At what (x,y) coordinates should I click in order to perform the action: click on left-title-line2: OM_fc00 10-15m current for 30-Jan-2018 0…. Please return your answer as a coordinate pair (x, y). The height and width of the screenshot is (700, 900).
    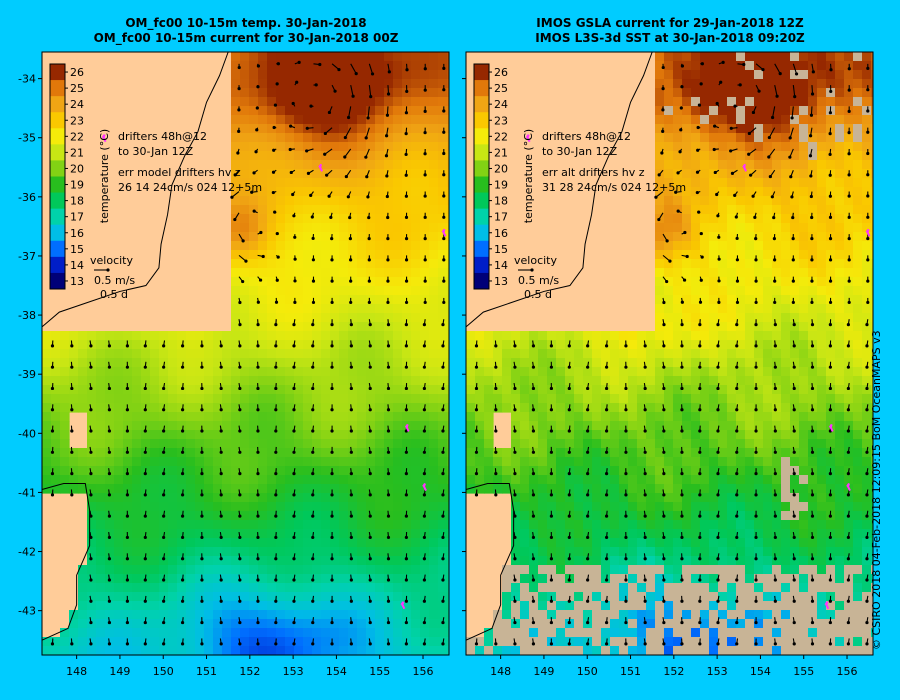
    Looking at the image, I should click on (246, 38).